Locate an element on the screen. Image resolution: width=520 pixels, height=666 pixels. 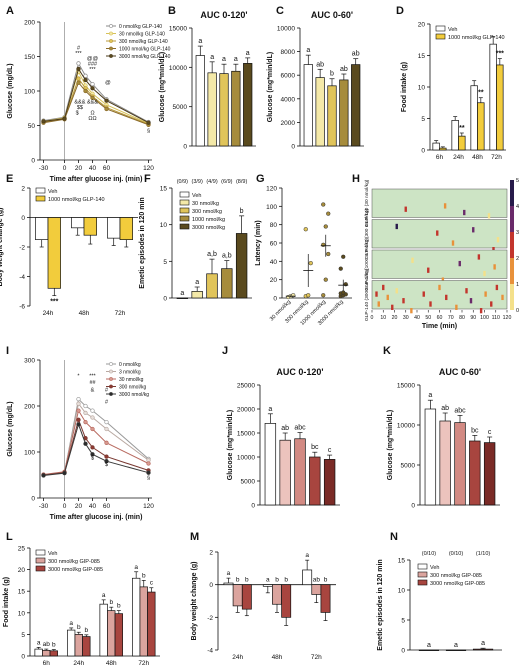
y-tick-label: 4000 is located at coordinates (288, 99).